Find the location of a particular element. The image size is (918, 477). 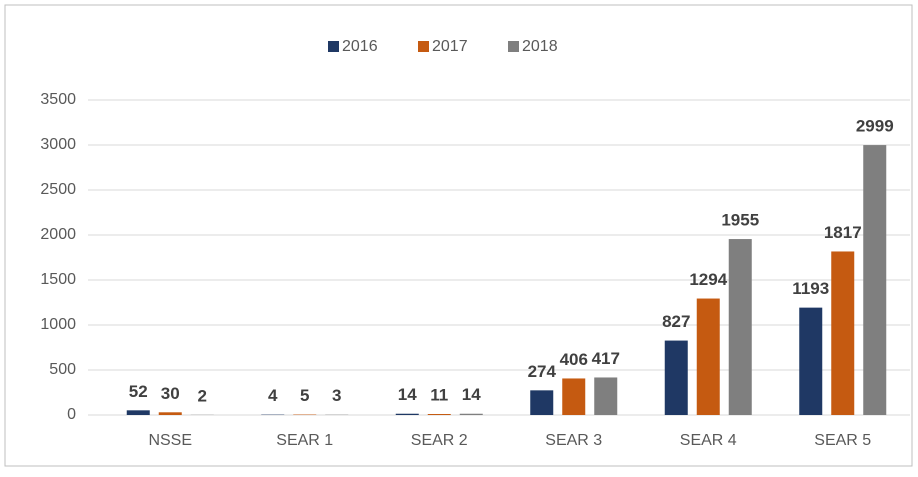

y-tick-label: 1000 is located at coordinates (58, 324).